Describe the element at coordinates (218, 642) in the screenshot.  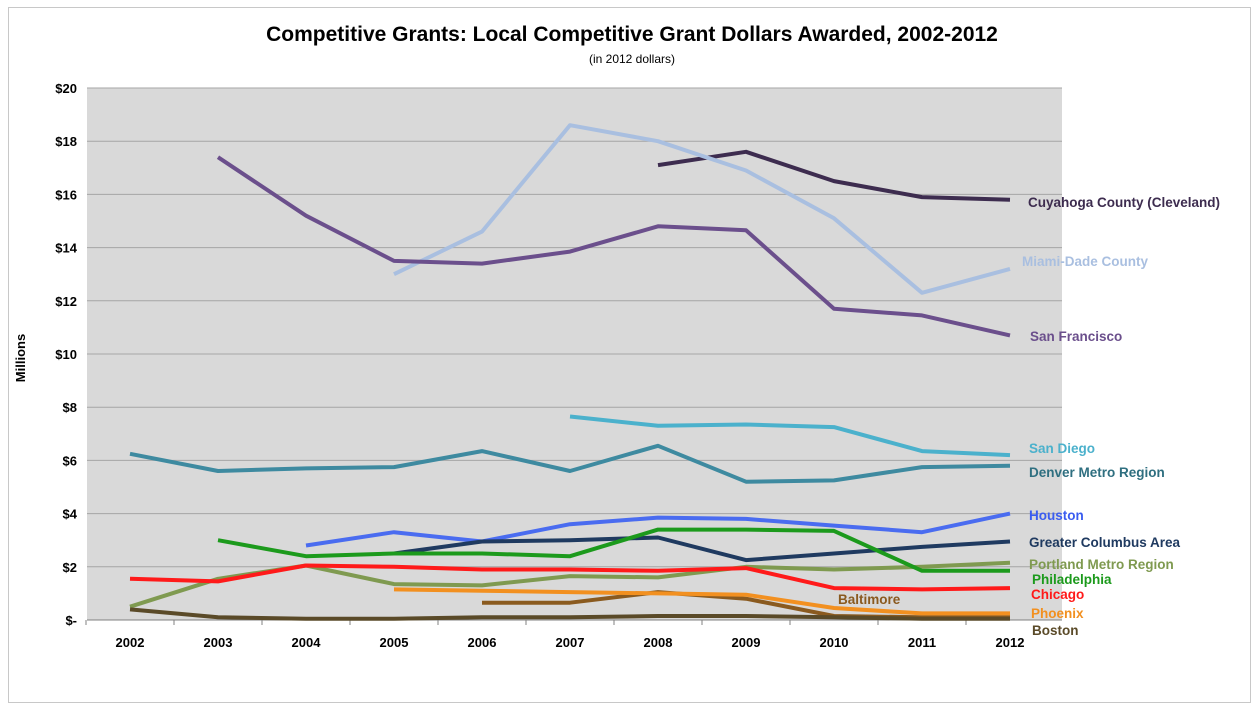
I see `x-tick-label: 2003` at that location.